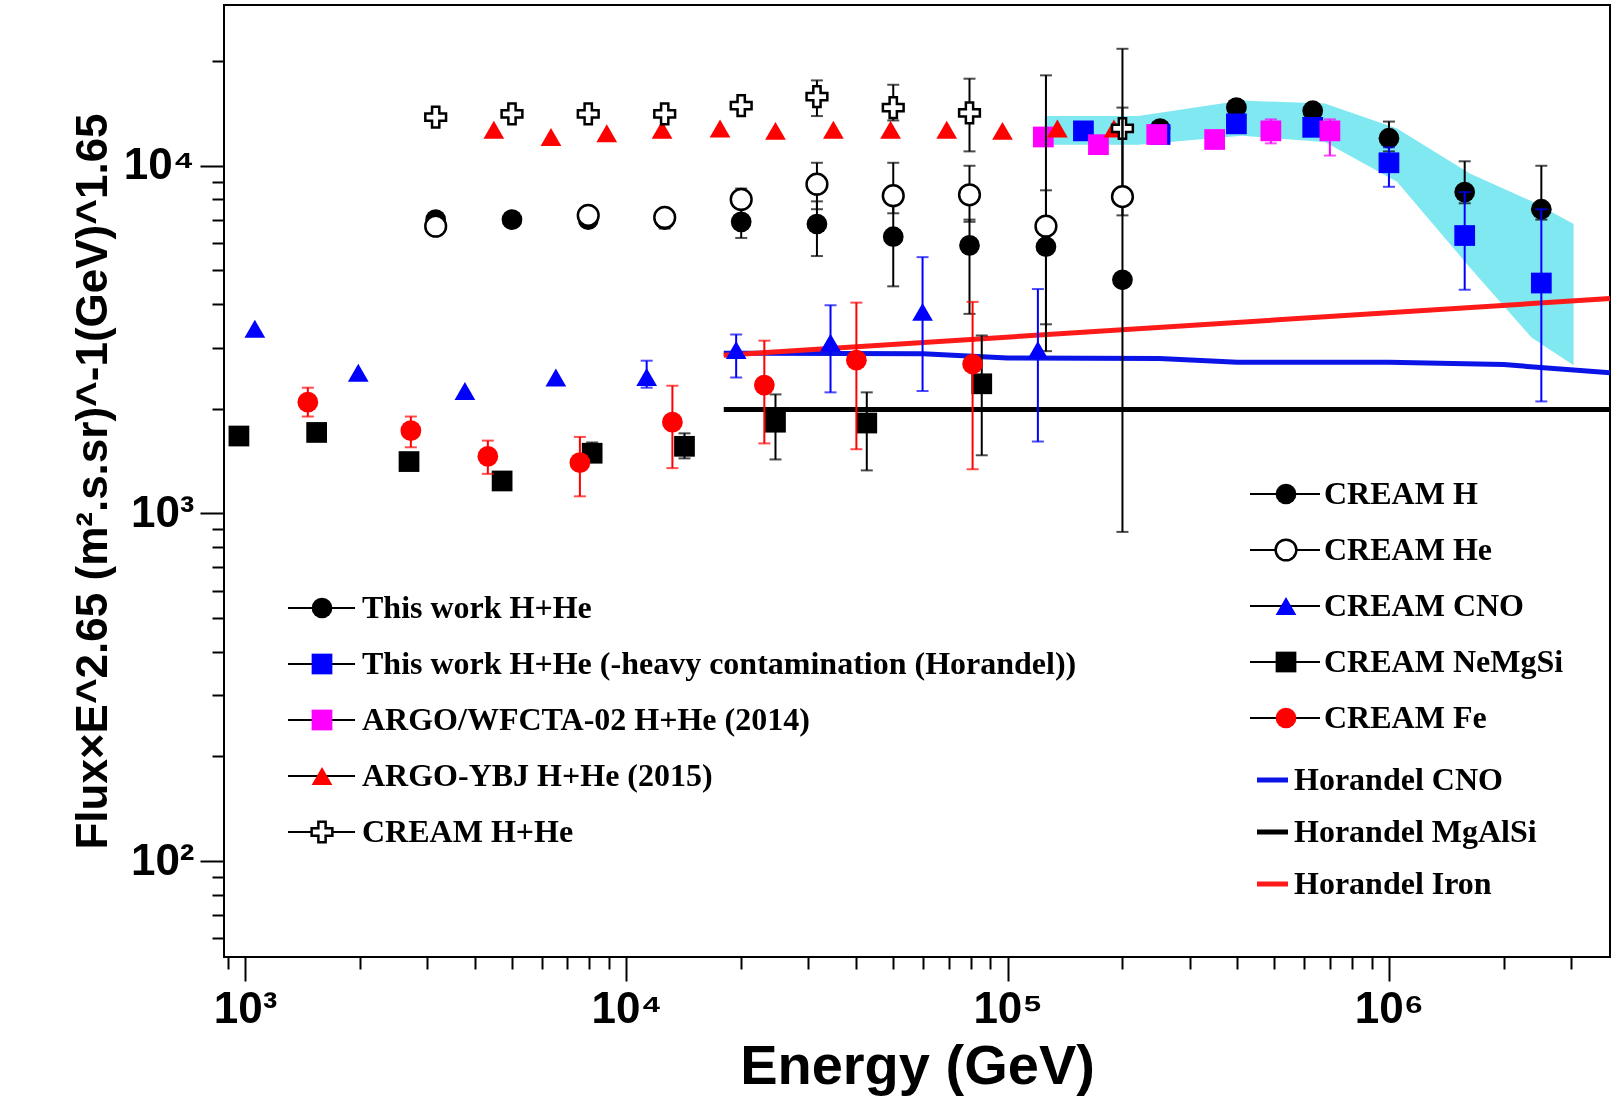  I want to click on legend-label: Horandel MgAlSi, so click(1415, 831).